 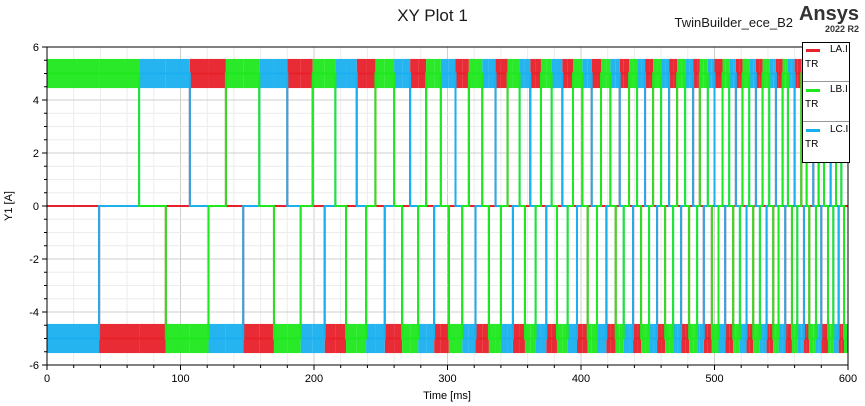 I want to click on legend-series-name: LC.I, so click(x=839, y=129).